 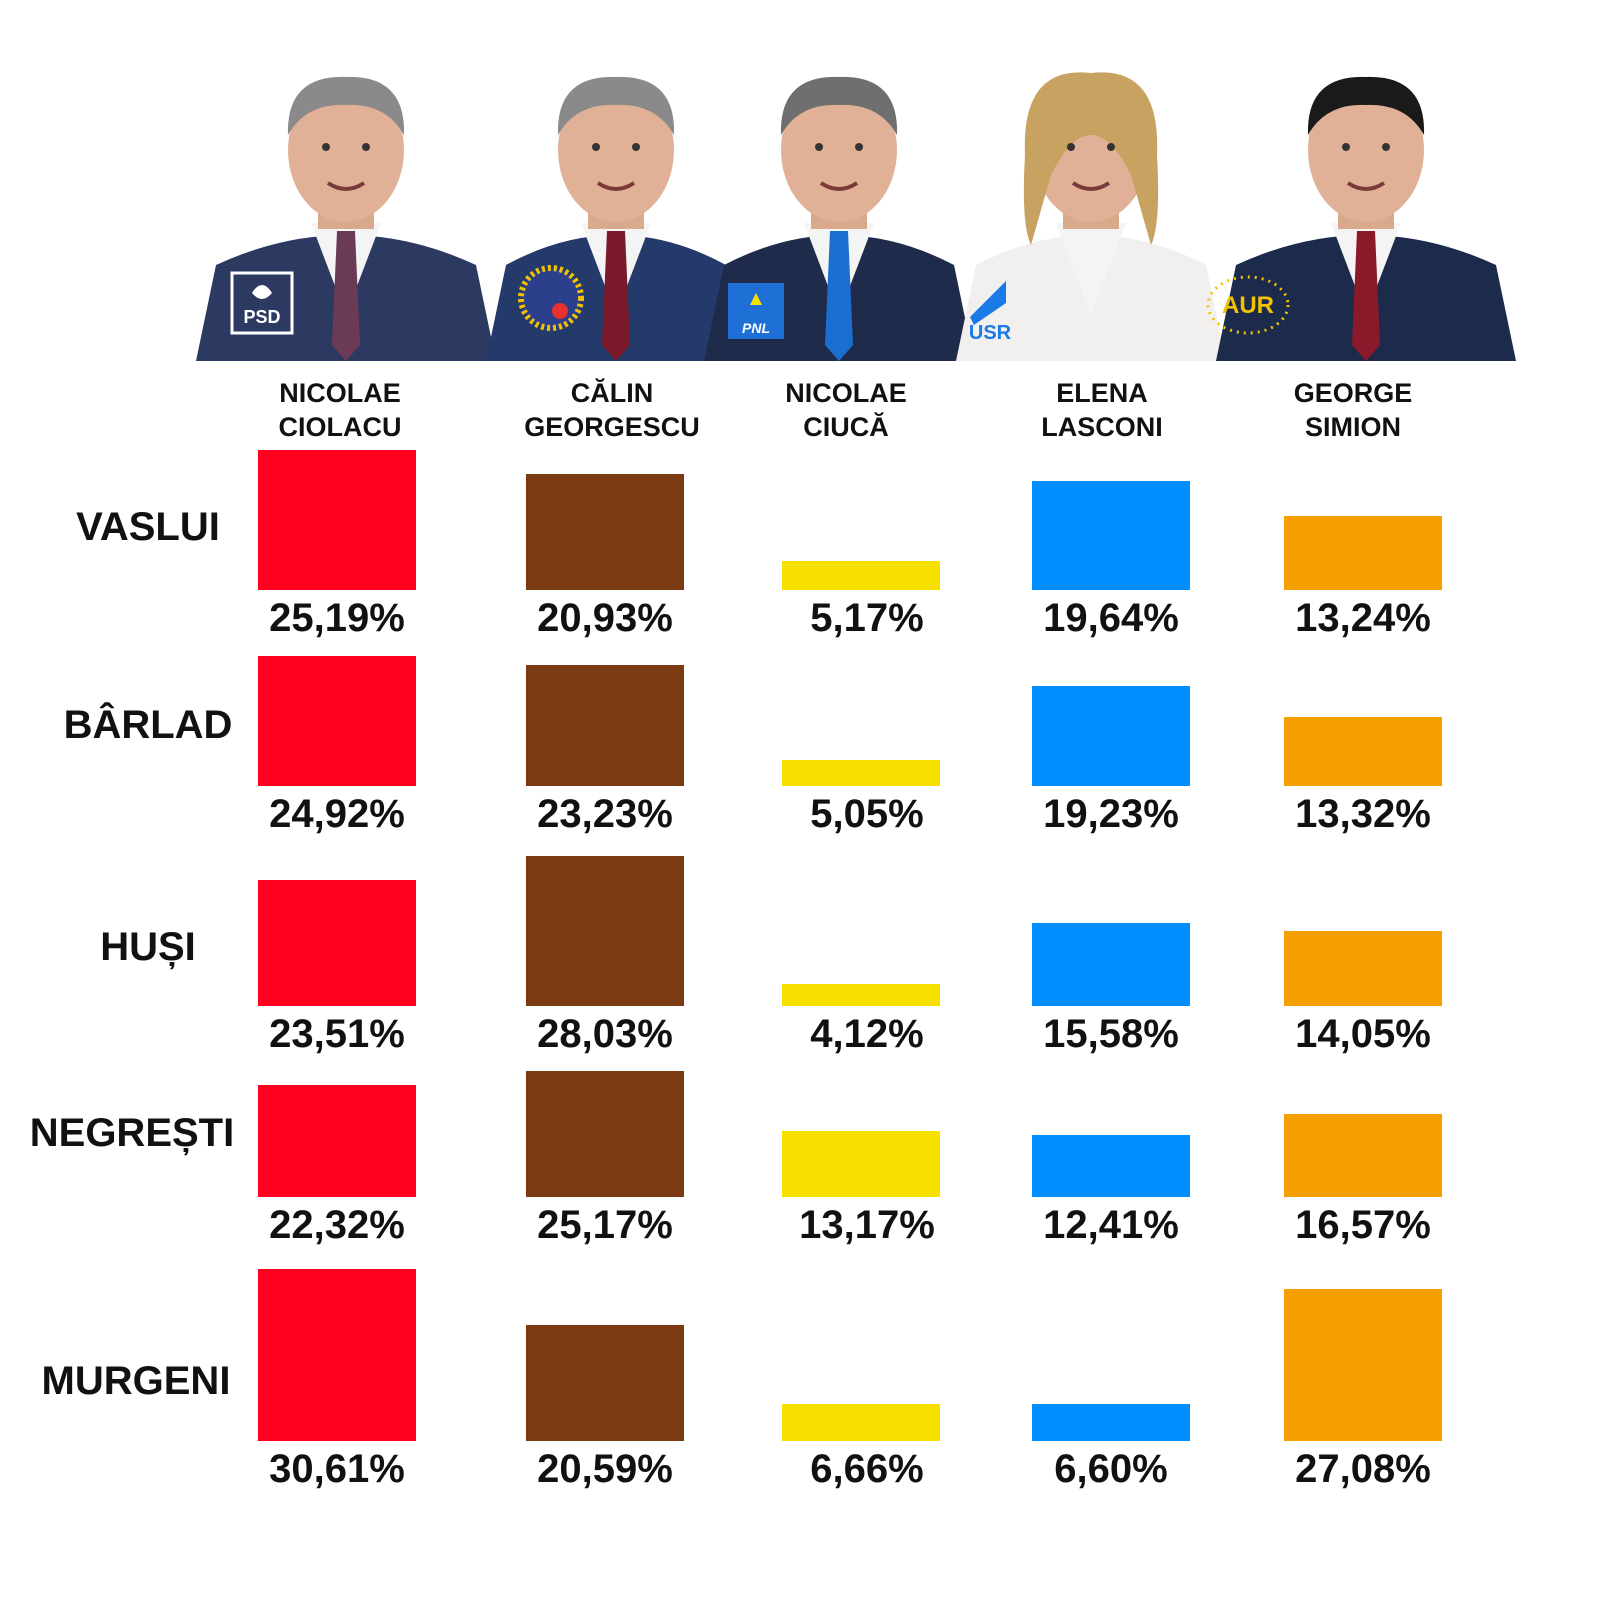 I want to click on candidate-first-name: CĂLIN, so click(x=612, y=393).